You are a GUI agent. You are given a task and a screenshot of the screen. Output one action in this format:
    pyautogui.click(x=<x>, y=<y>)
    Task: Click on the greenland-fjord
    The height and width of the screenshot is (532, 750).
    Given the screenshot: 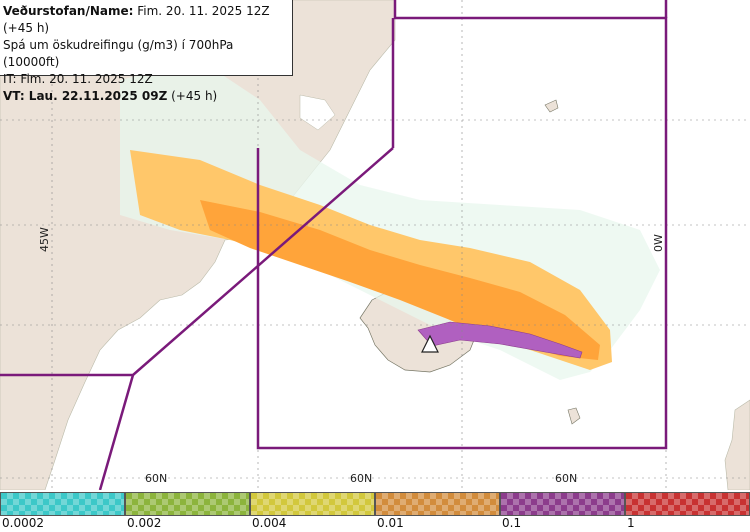 What is the action you would take?
    pyautogui.click(x=317, y=112)
    